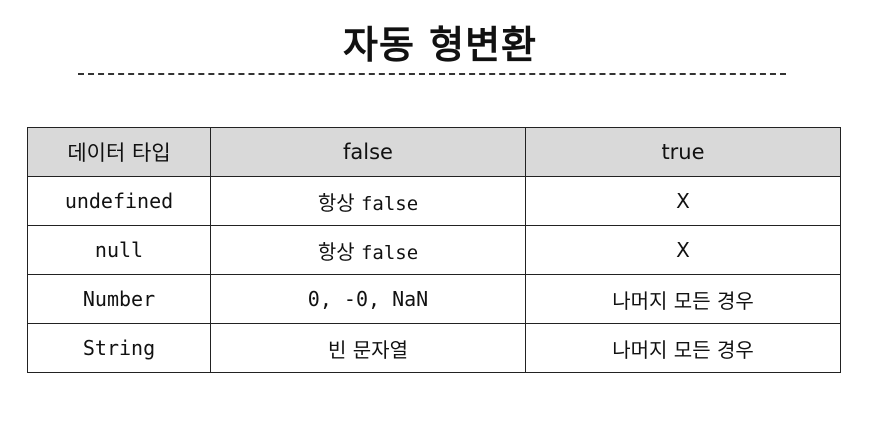 This screenshot has width=880, height=447. Describe the element at coordinates (432, 74) in the screenshot. I see `title-divider` at that location.